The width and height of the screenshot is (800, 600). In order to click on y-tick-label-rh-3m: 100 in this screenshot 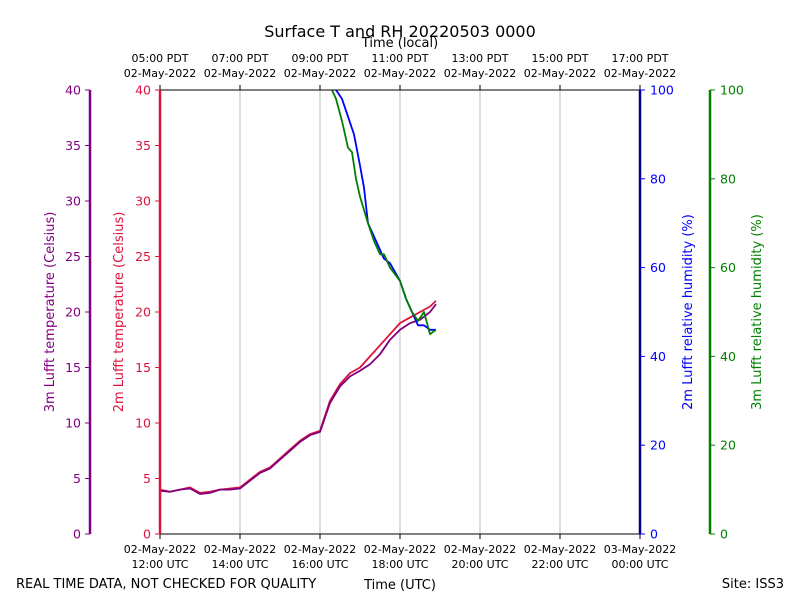, I will do `click(732, 90)`.